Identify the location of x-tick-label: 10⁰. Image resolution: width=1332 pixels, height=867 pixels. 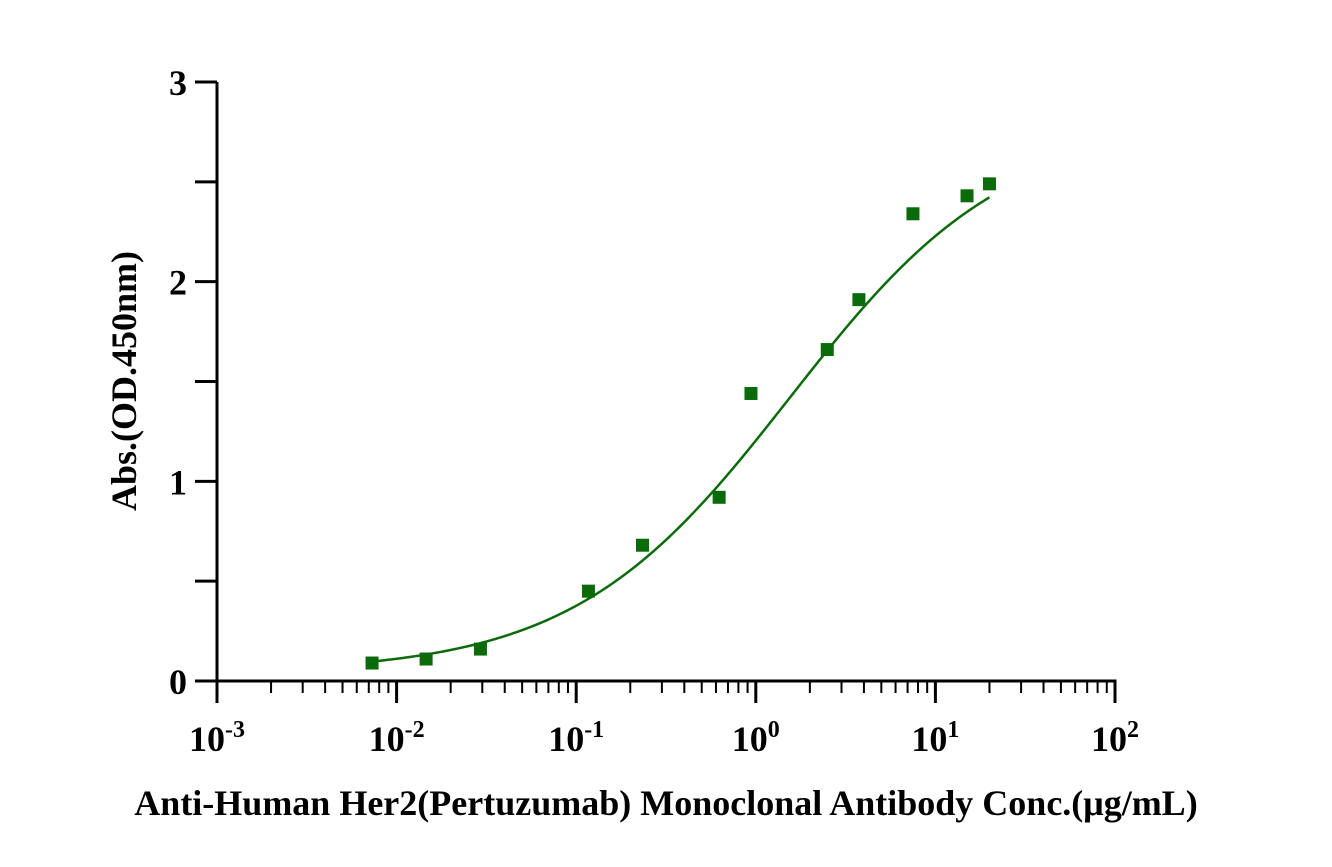
(756, 738).